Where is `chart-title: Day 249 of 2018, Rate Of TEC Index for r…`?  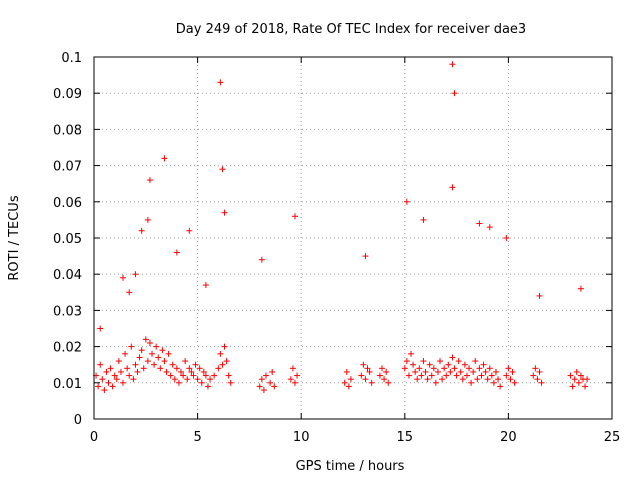 chart-title: Day 249 of 2018, Rate Of TEC Index for r… is located at coordinates (351, 29).